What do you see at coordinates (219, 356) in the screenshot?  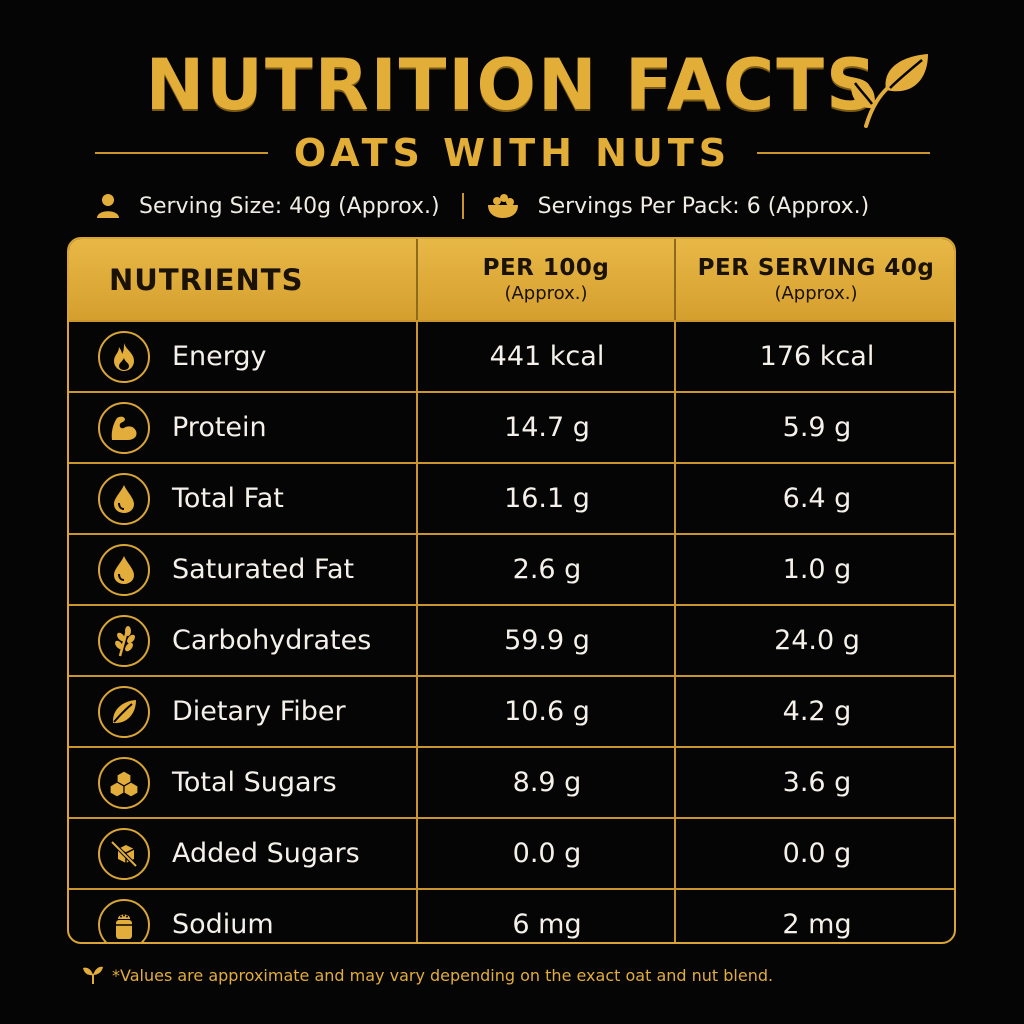 I see `nutrient-name: Energy` at bounding box center [219, 356].